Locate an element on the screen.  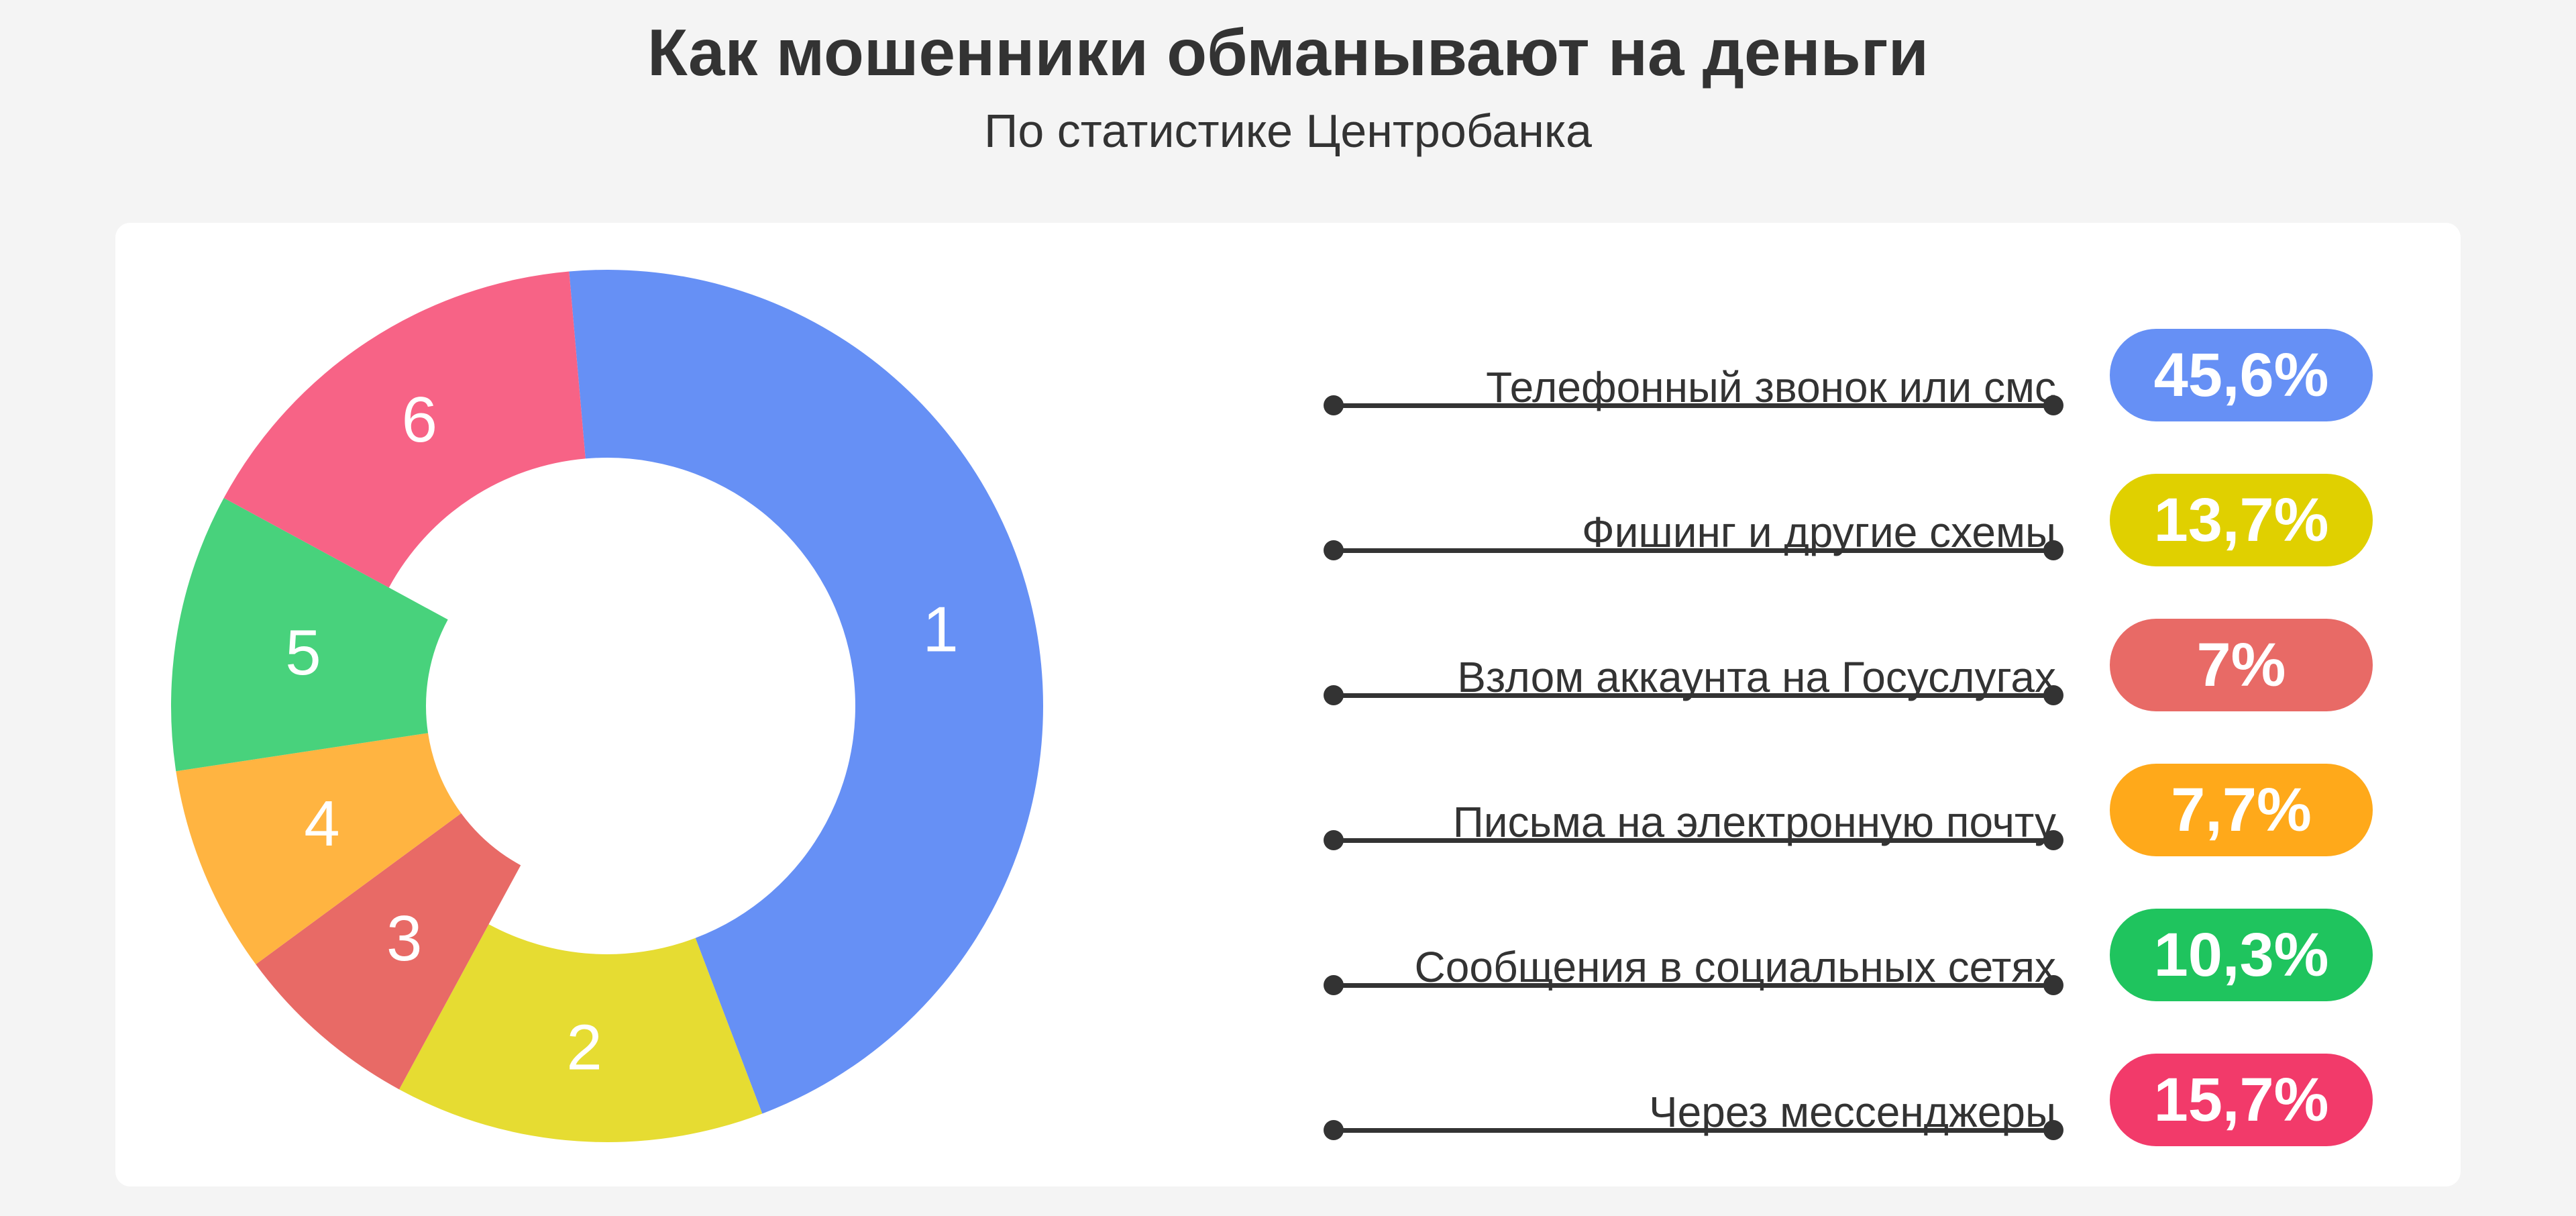
percentage-badge: 7% is located at coordinates (2241, 665).